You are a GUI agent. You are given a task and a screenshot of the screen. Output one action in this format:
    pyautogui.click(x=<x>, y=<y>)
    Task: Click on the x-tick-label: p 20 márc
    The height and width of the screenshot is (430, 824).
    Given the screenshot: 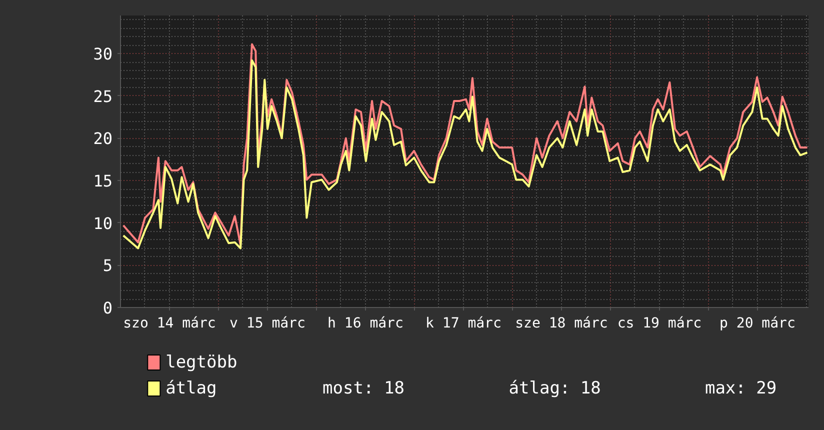 What is the action you would take?
    pyautogui.click(x=758, y=324)
    